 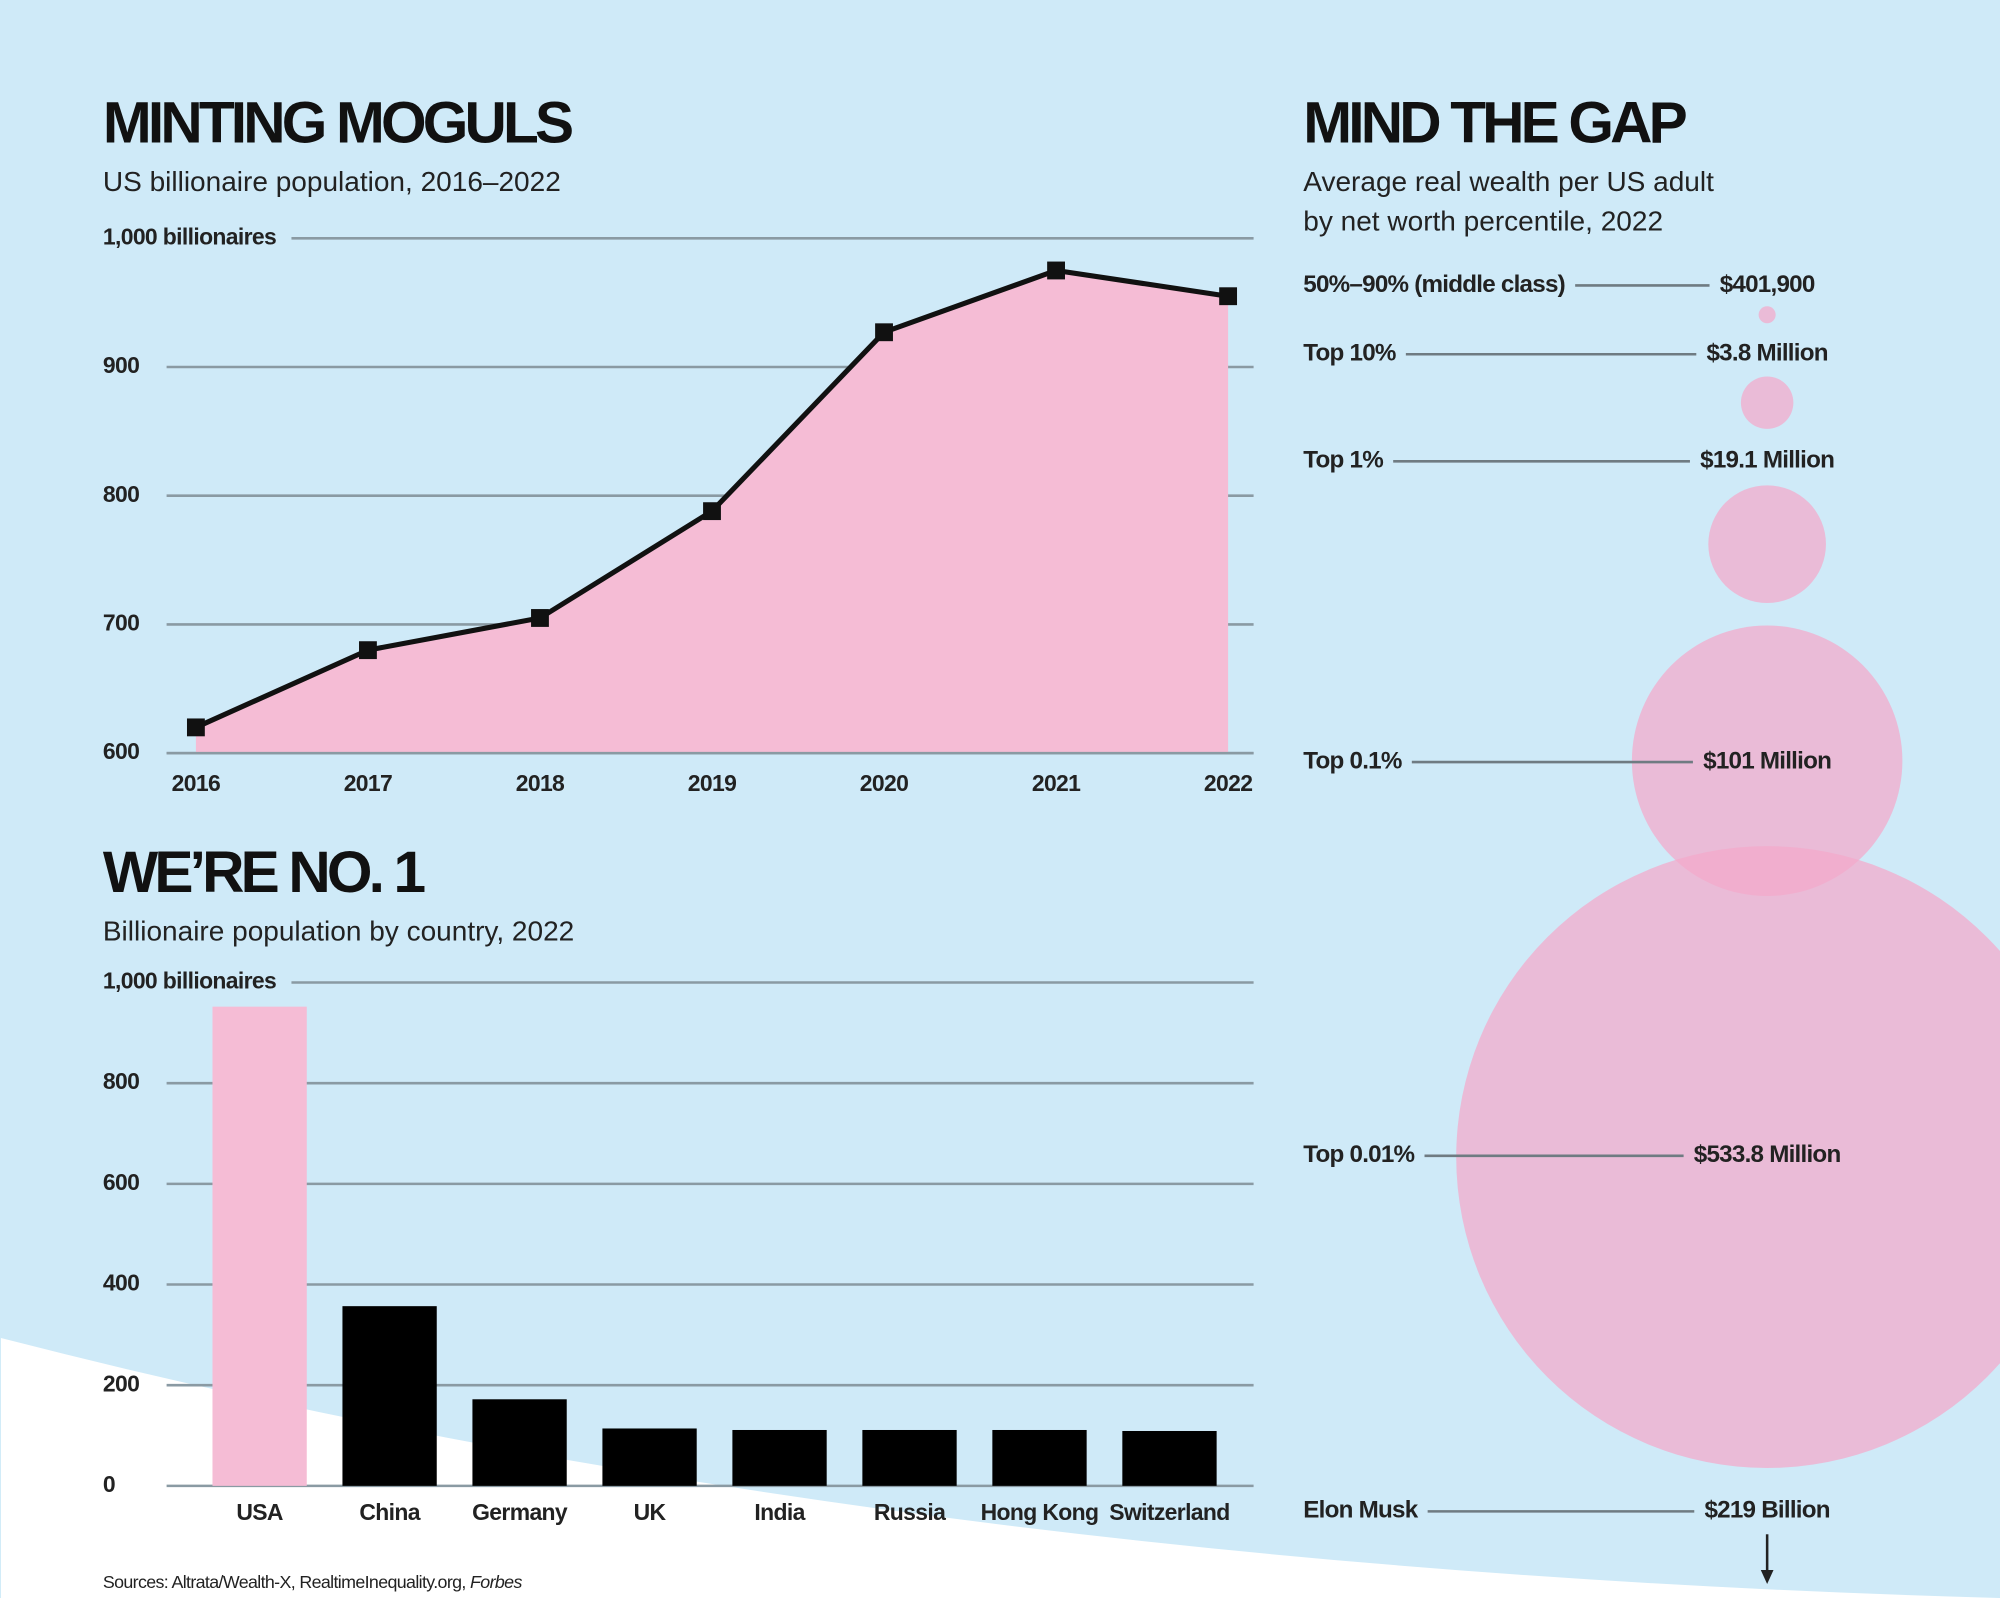 What do you see at coordinates (910, 1512) in the screenshot?
I see `x-tick-label: Russia` at bounding box center [910, 1512].